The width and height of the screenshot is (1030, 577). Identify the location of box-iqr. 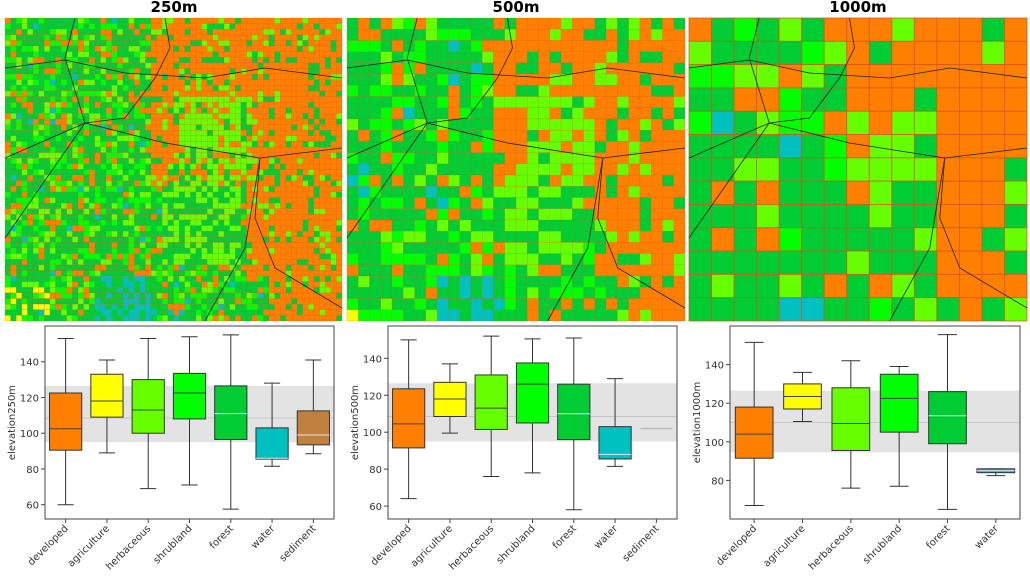
(409, 418).